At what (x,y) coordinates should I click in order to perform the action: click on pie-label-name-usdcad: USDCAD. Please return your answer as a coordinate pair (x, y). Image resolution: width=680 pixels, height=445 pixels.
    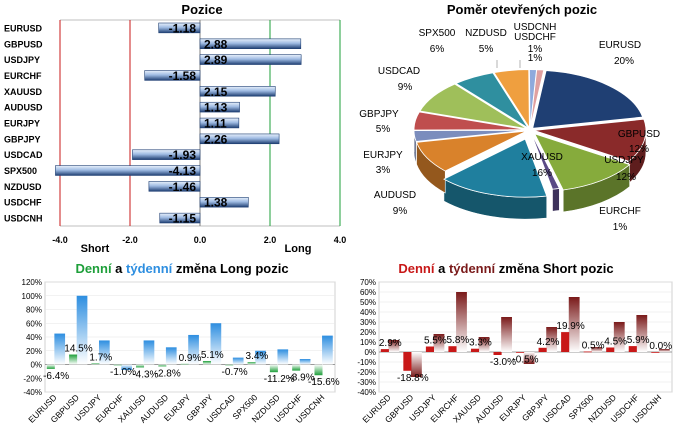
    Looking at the image, I should click on (399, 71).